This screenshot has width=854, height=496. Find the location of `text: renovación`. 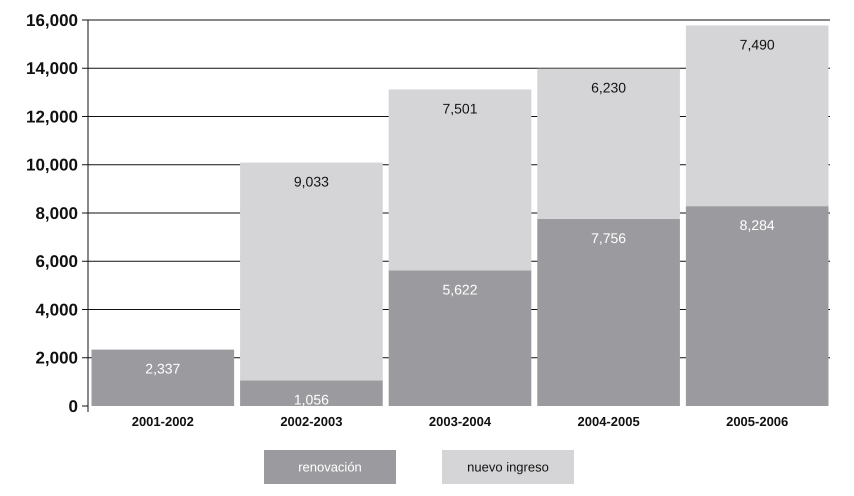

text: renovación is located at coordinates (330, 467).